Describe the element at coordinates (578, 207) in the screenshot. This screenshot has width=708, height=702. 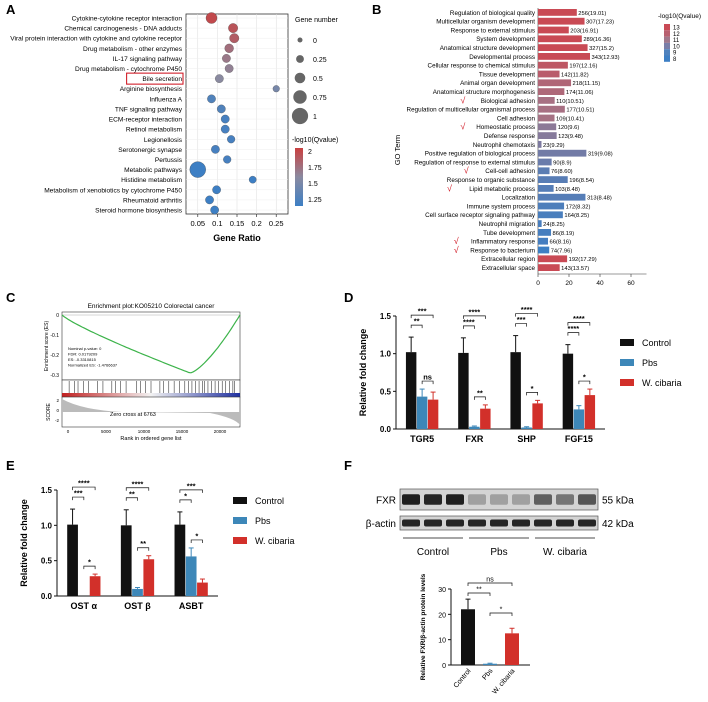
I see `go-bar-label: 172(8.32)` at that location.